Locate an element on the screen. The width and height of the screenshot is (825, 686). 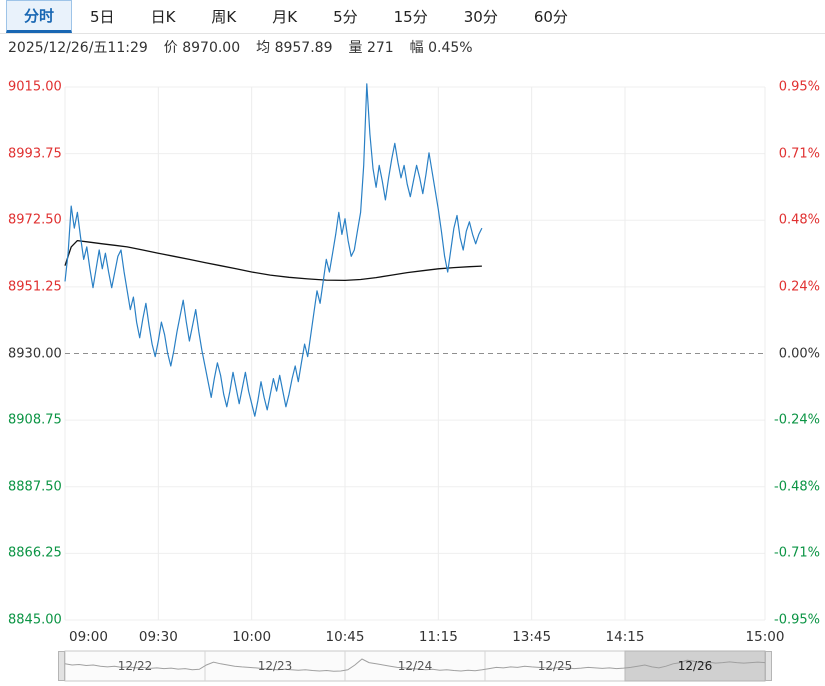
average-value: 8957.89 is located at coordinates (303, 48).